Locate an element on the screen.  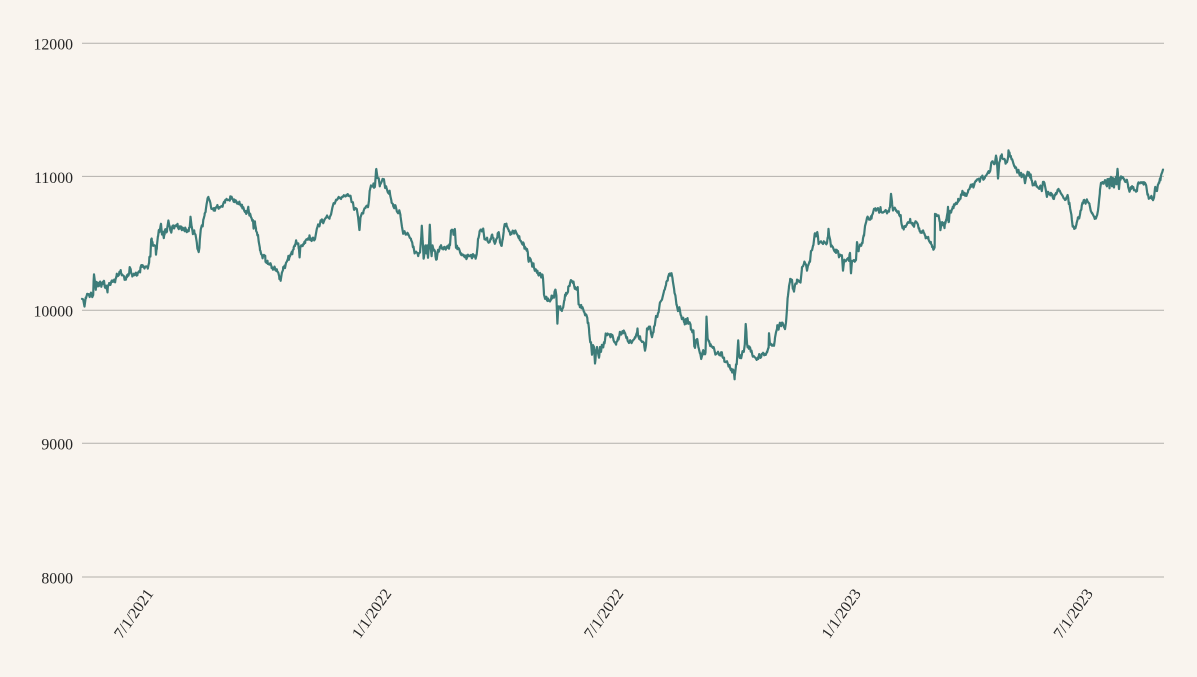
svg-text: 11000 is located at coordinates (53, 178).